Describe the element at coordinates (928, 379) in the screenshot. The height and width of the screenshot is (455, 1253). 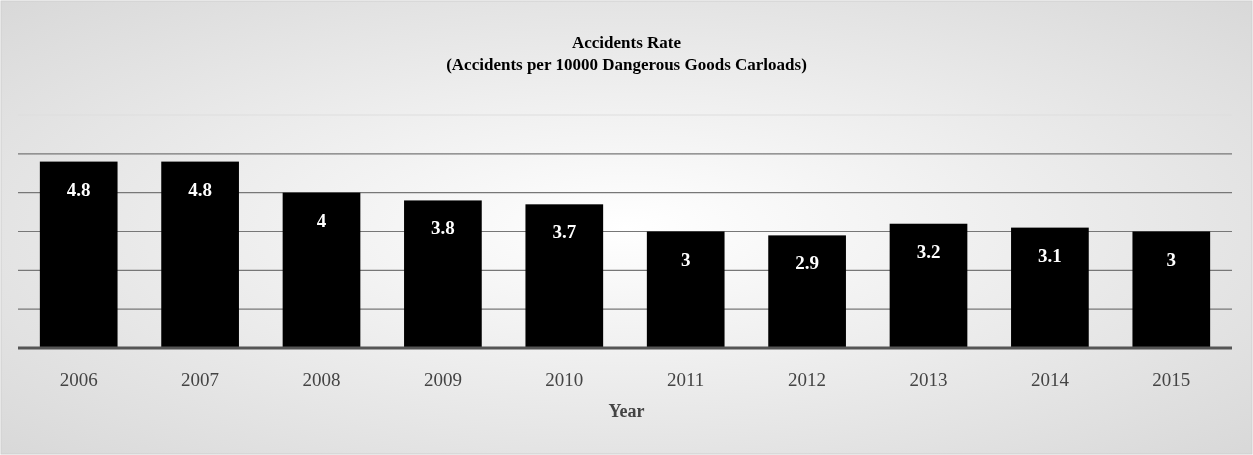
I see `x-tick-label: 2013` at that location.